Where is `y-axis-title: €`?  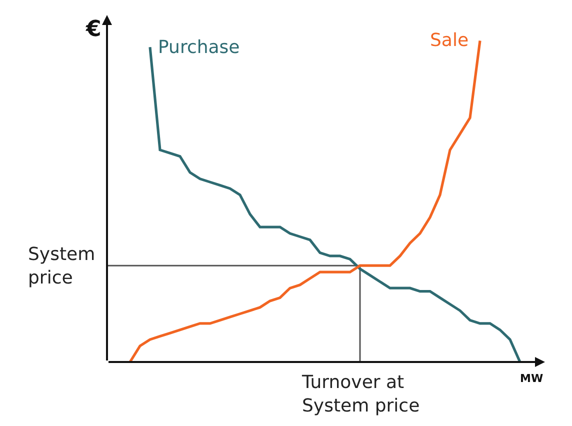
y-axis-title: € is located at coordinates (93, 29).